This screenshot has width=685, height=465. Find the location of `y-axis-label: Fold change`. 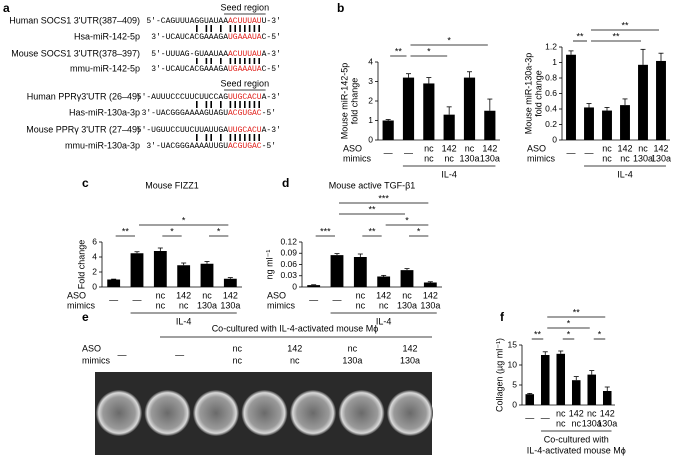

y-axis-label: Fold change is located at coordinates (81, 265).